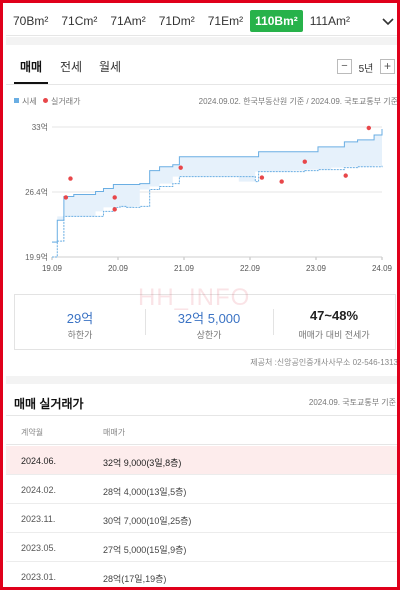 The height and width of the screenshot is (590, 400). I want to click on row-date: 2023.11., so click(38, 519).